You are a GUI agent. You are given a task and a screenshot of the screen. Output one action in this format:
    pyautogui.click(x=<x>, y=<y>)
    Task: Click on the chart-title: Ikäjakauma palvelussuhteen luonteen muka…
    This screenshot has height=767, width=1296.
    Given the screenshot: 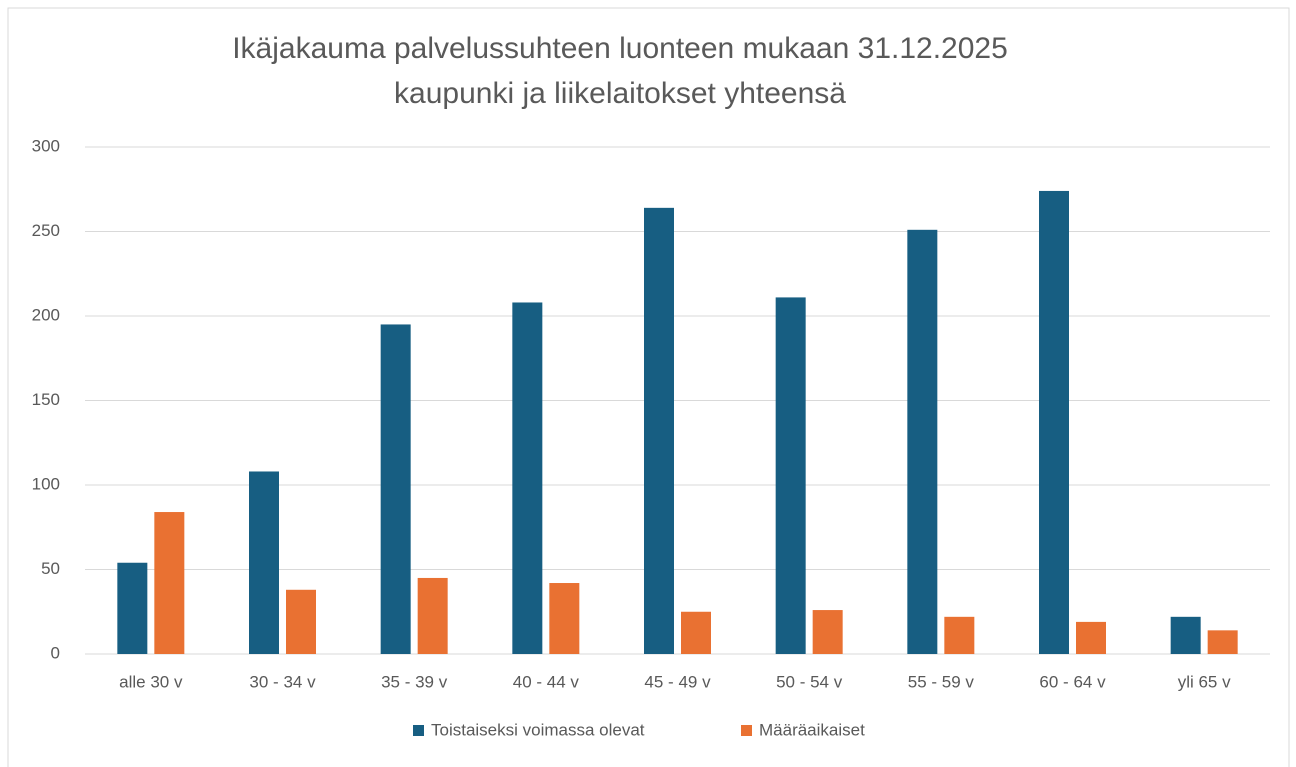 What is the action you would take?
    pyautogui.click(x=620, y=48)
    